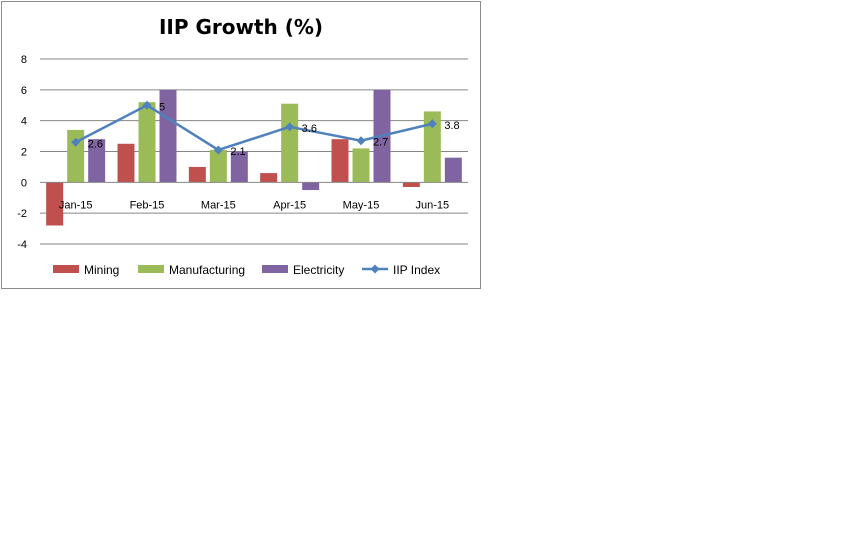 This screenshot has width=864, height=540. I want to click on y-tick-label: -2, so click(22, 214).